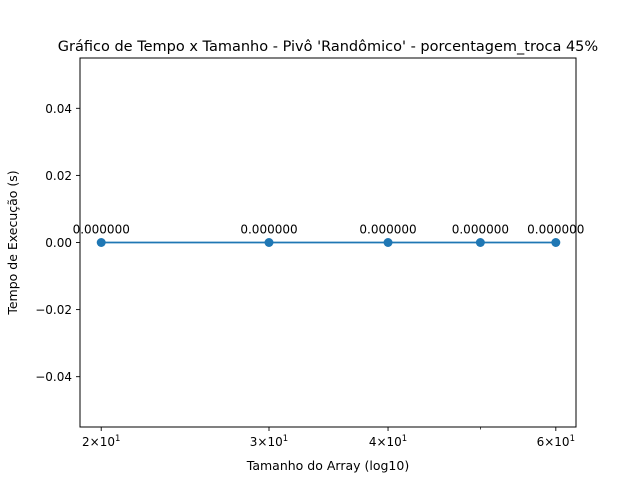 The height and width of the screenshot is (480, 640). What do you see at coordinates (328, 242) in the screenshot?
I see `data-points` at bounding box center [328, 242].